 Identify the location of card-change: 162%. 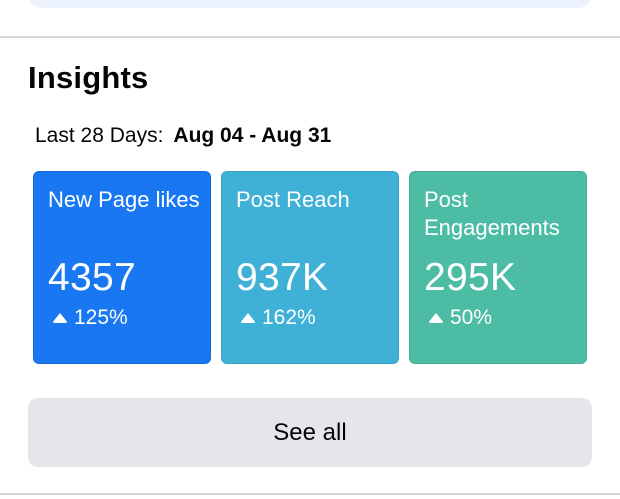
(278, 318).